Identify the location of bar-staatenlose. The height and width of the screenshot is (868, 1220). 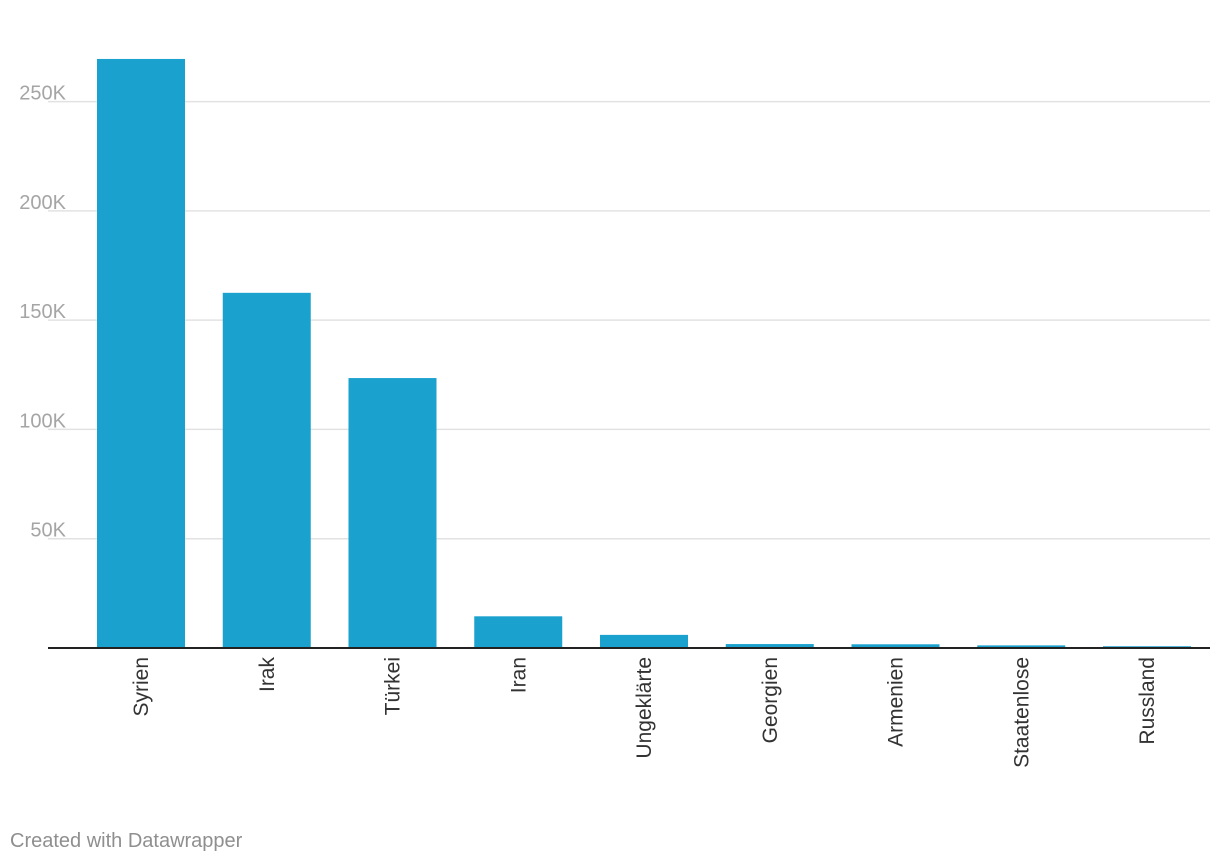
(1021, 646).